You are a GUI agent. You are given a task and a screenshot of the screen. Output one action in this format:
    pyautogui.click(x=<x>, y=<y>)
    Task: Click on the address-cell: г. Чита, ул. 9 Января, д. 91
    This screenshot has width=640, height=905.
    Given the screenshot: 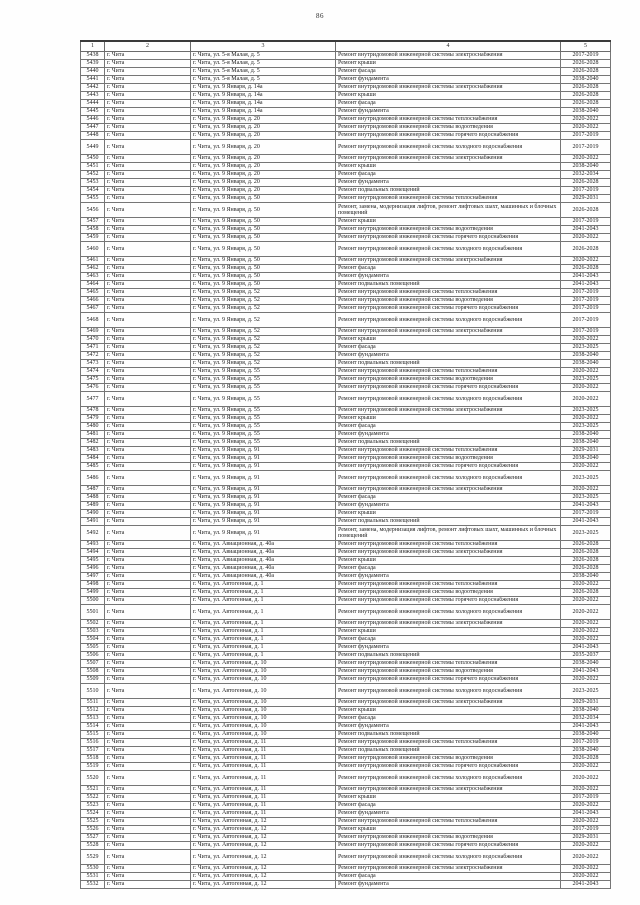 What is the action you would take?
    pyautogui.click(x=263, y=489)
    